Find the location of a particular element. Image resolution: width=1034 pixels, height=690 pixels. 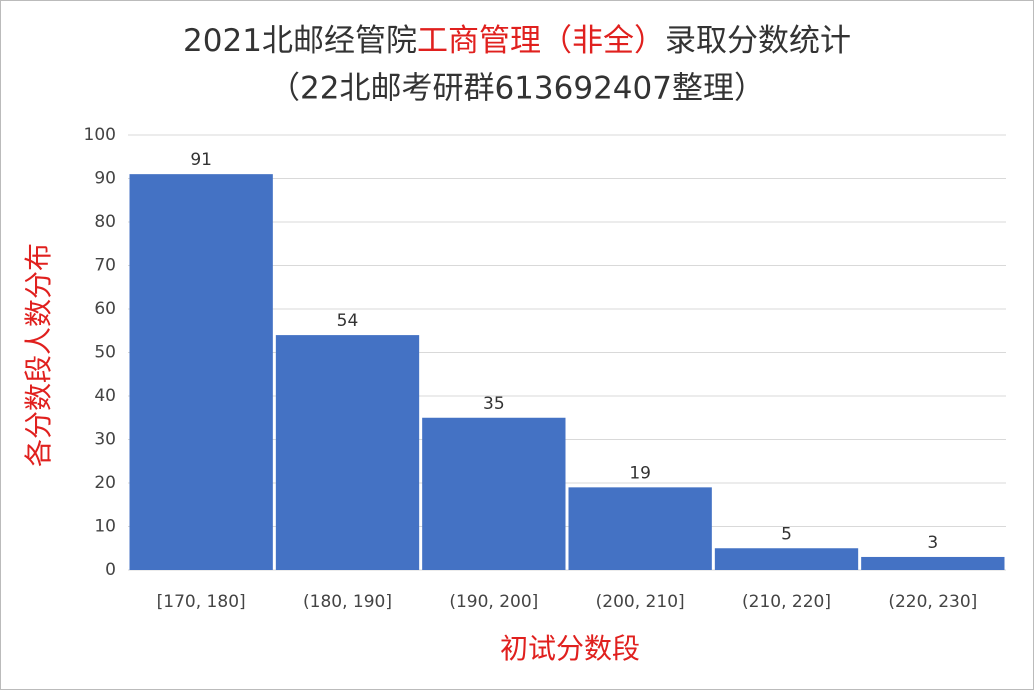

y-tick-label: 20 is located at coordinates (105, 483).